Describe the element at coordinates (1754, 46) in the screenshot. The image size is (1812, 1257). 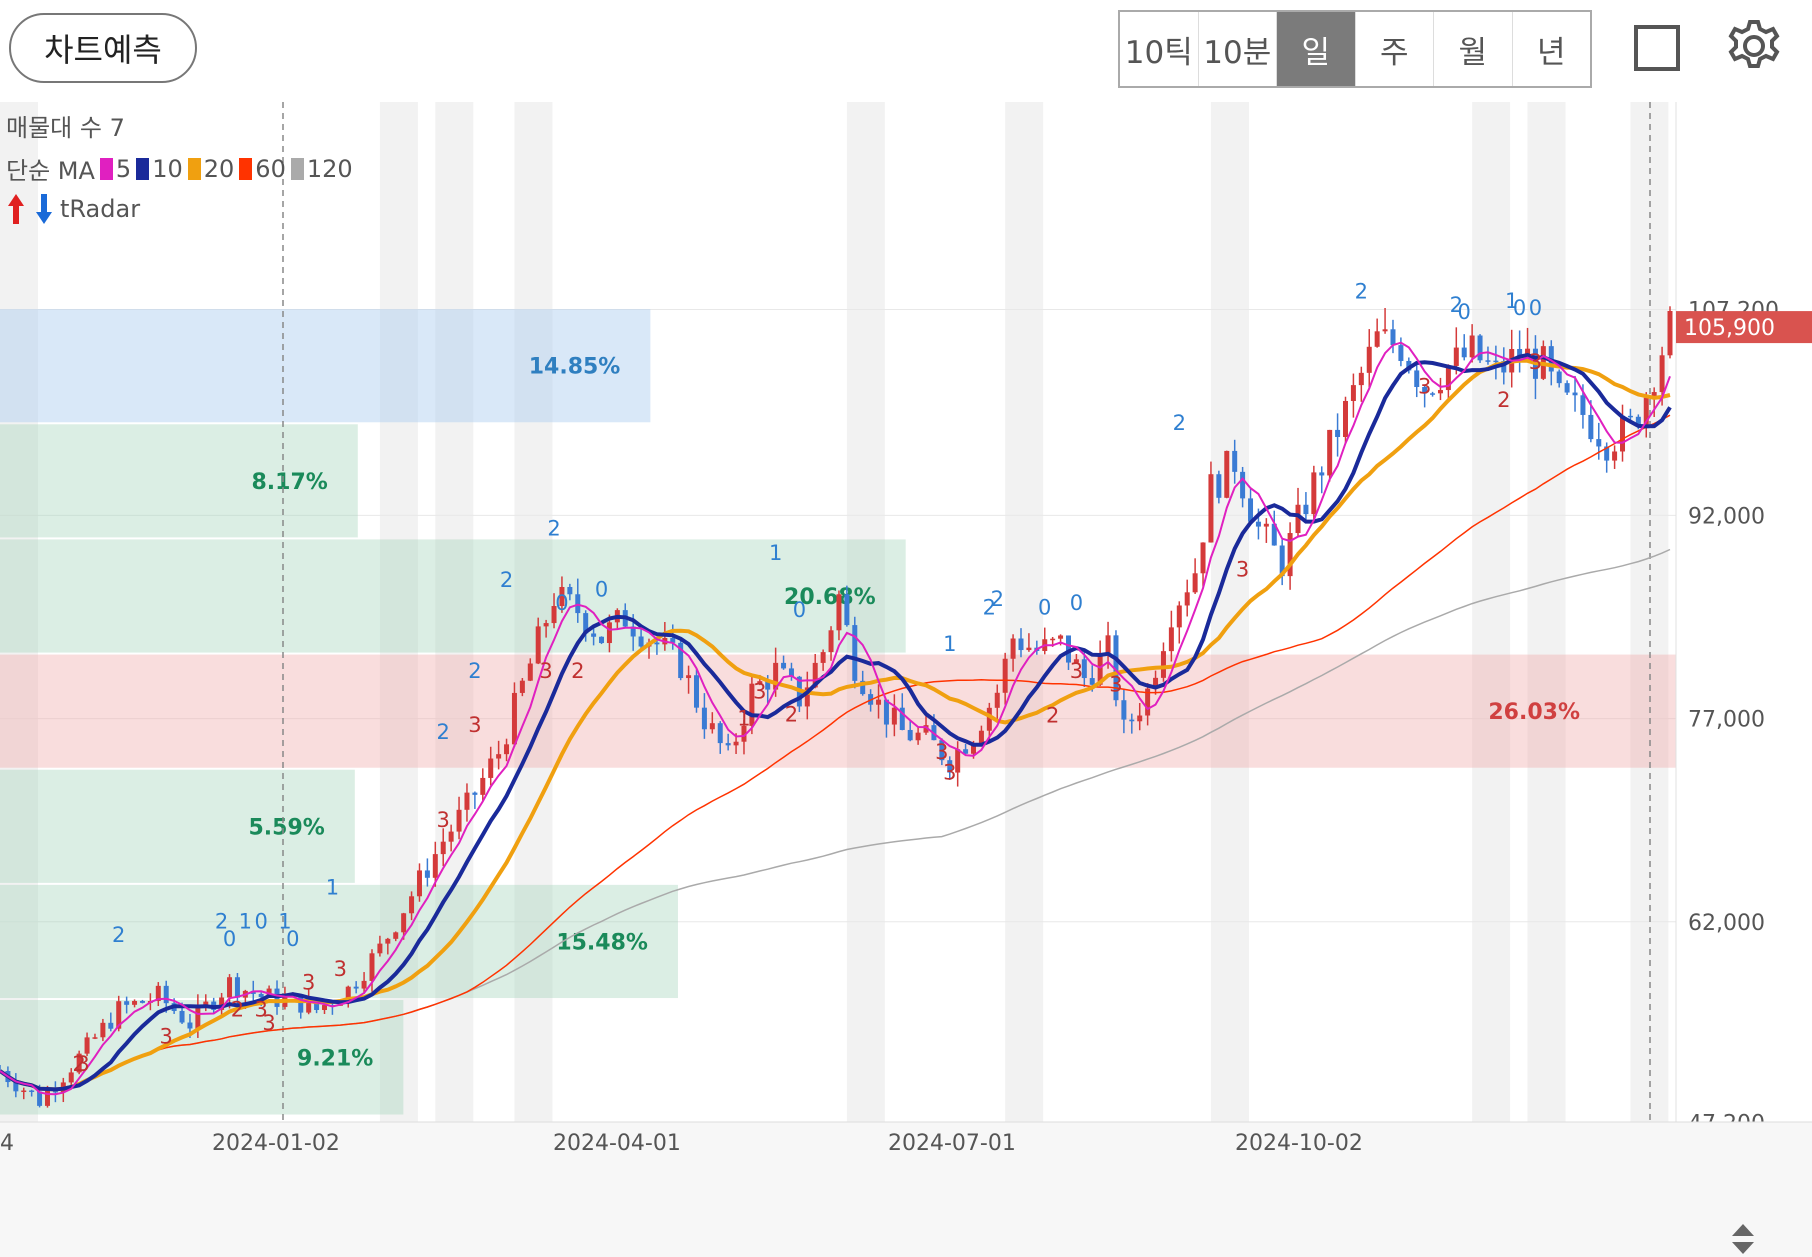
I see `gear-icon` at that location.